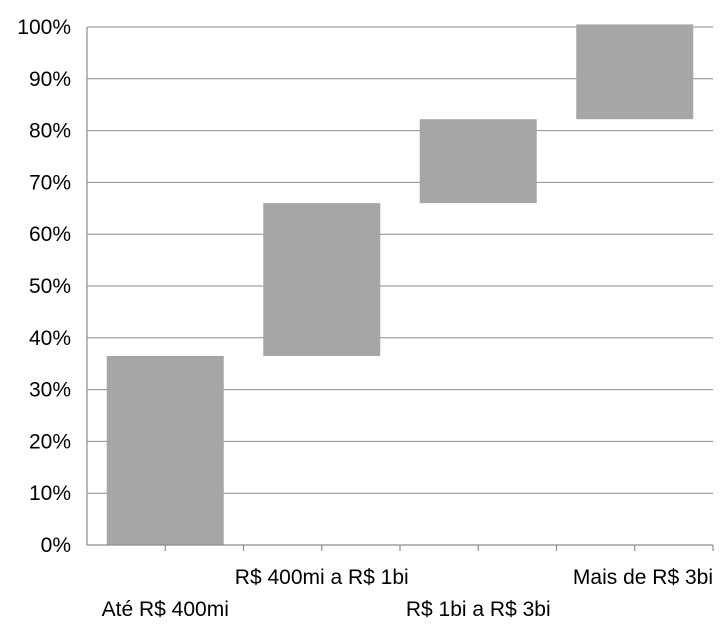  I want to click on y-tick-label: 100%, so click(44, 27).